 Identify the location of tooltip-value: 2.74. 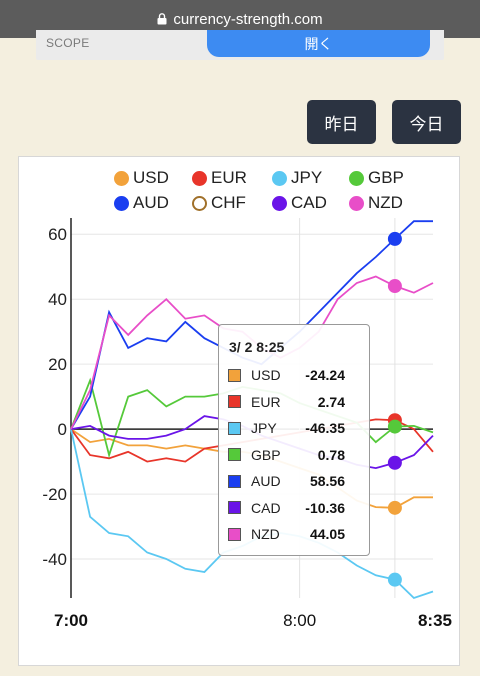
(331, 401).